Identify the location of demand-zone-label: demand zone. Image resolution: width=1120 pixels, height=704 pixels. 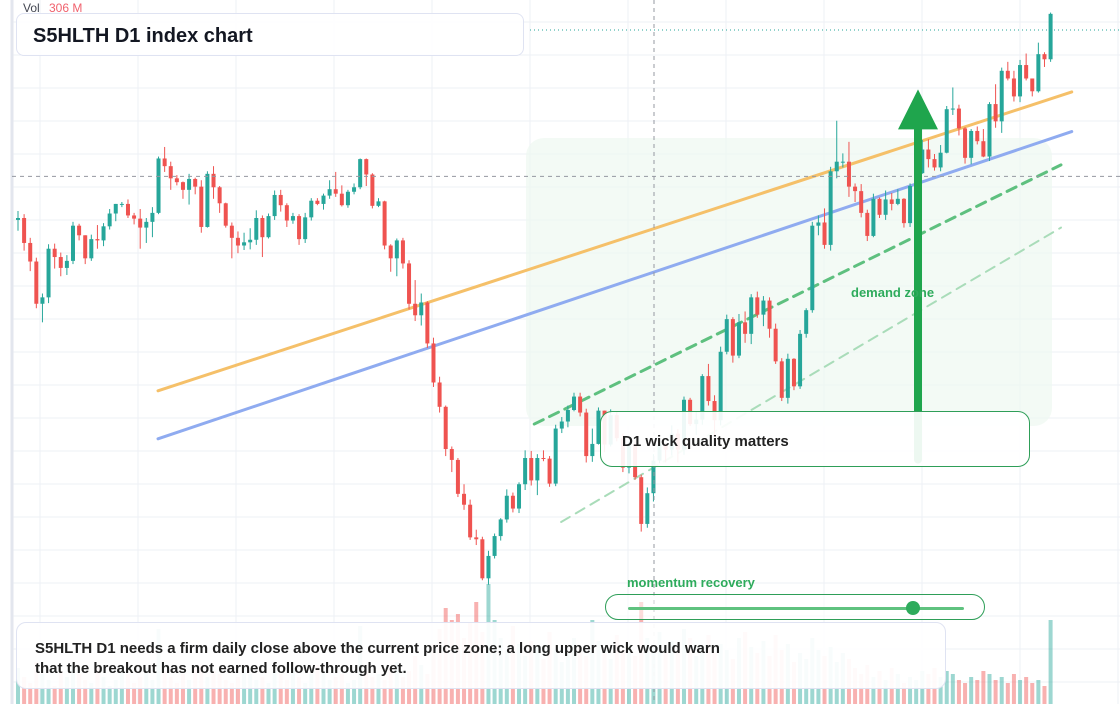
(893, 292).